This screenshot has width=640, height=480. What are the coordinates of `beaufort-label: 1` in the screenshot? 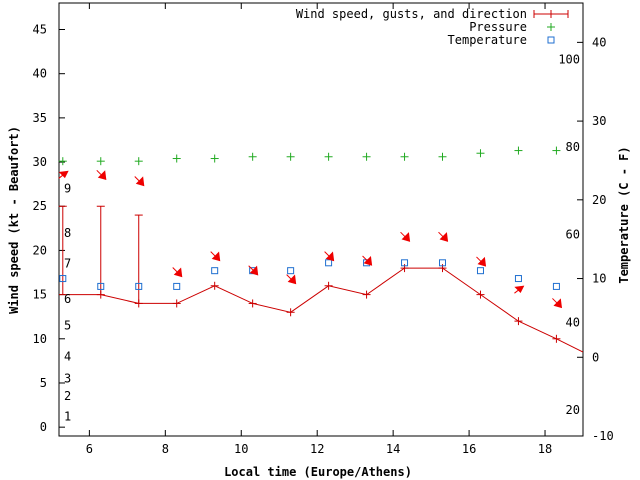 It's located at (67, 417).